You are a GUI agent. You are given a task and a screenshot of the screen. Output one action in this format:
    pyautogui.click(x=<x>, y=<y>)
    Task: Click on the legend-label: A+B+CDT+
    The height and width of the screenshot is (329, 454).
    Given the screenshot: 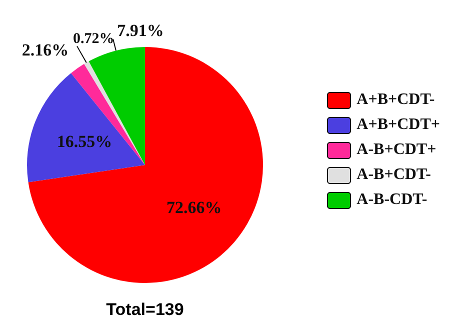 What is the action you would take?
    pyautogui.click(x=398, y=125)
    